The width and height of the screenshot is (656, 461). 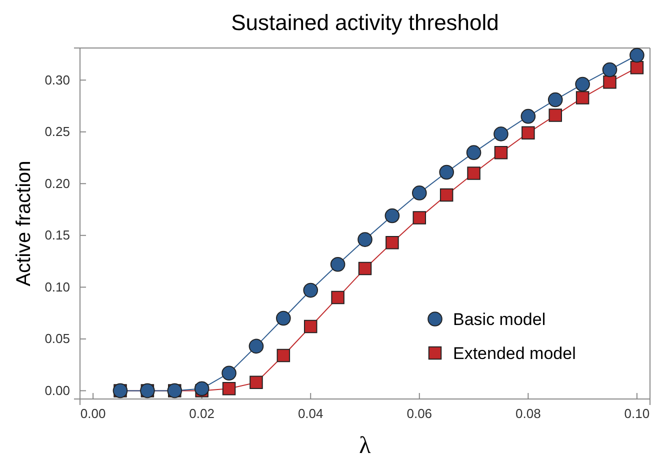 What do you see at coordinates (637, 414) in the screenshot?
I see `x-tick-label: 0.10` at bounding box center [637, 414].